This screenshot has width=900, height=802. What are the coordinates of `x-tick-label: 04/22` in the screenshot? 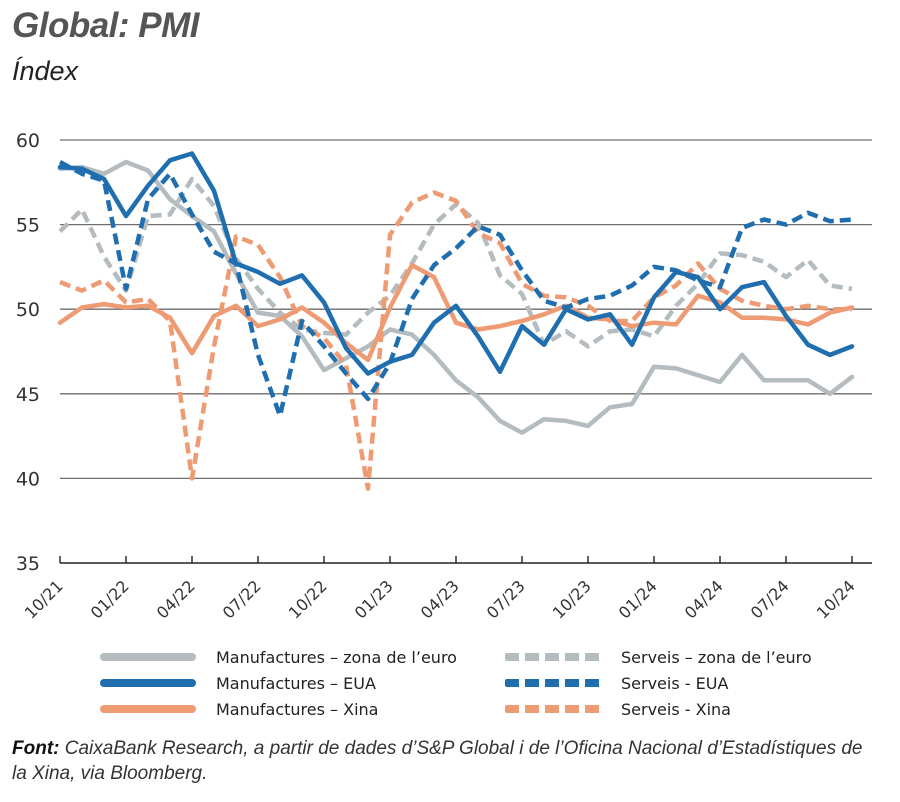 It's located at (176, 599).